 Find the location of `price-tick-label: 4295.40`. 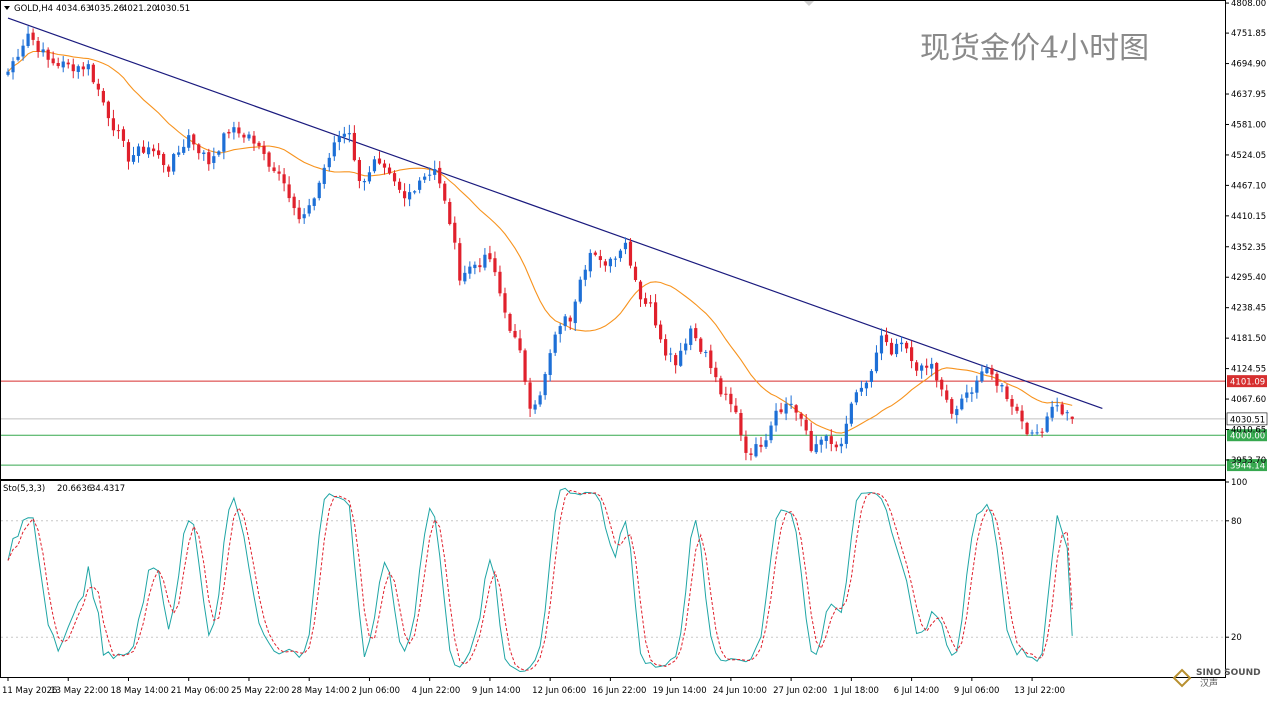

price-tick-label: 4295.40 is located at coordinates (1248, 278).